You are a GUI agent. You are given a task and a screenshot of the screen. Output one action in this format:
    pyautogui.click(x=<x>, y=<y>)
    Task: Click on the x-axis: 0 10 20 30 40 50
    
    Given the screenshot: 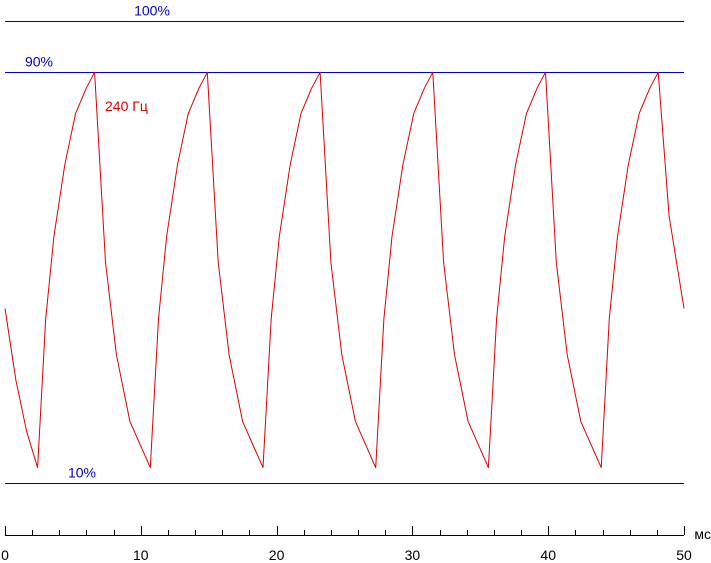 What is the action you would take?
    pyautogui.click(x=346, y=544)
    